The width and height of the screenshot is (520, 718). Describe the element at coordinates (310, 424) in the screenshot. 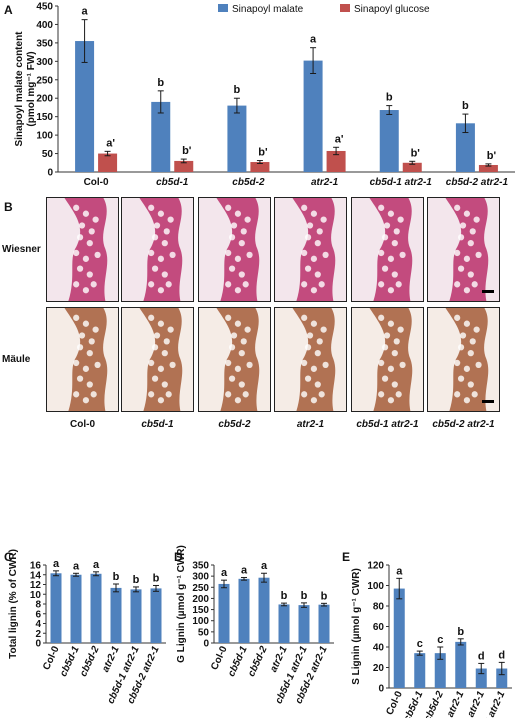

I see `panel-b-column-label: atr2-1` at that location.